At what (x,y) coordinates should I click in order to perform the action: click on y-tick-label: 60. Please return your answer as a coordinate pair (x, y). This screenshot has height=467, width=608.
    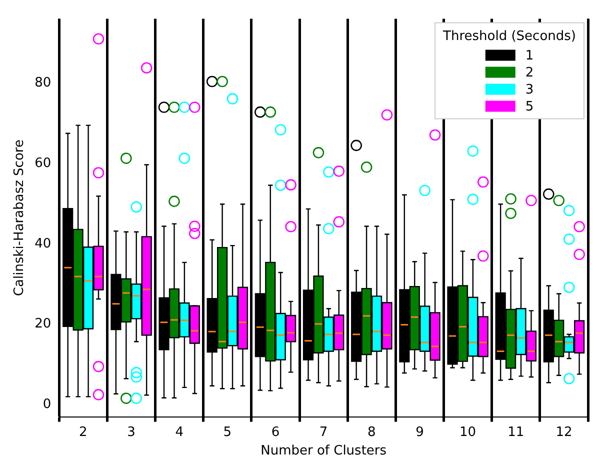
    Looking at the image, I should click on (43, 163).